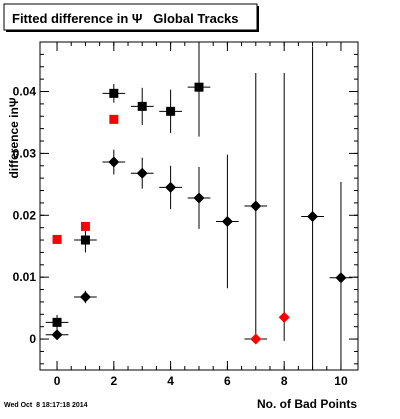 The image size is (400, 419). I want to click on title-box: Fitted difference in Ψ Global Tracks, so click(131, 17).